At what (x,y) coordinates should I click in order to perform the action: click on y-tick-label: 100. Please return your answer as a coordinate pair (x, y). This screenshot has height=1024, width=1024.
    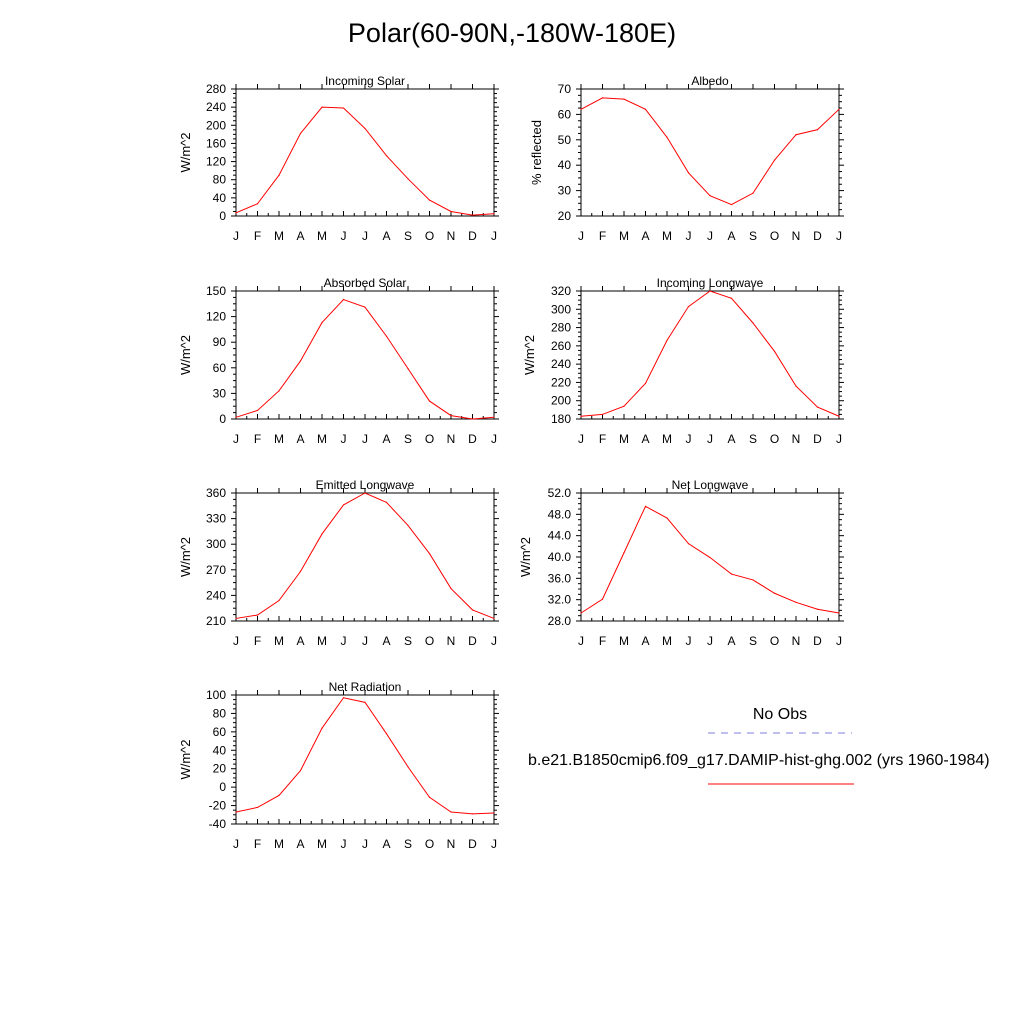
    Looking at the image, I should click on (216, 695).